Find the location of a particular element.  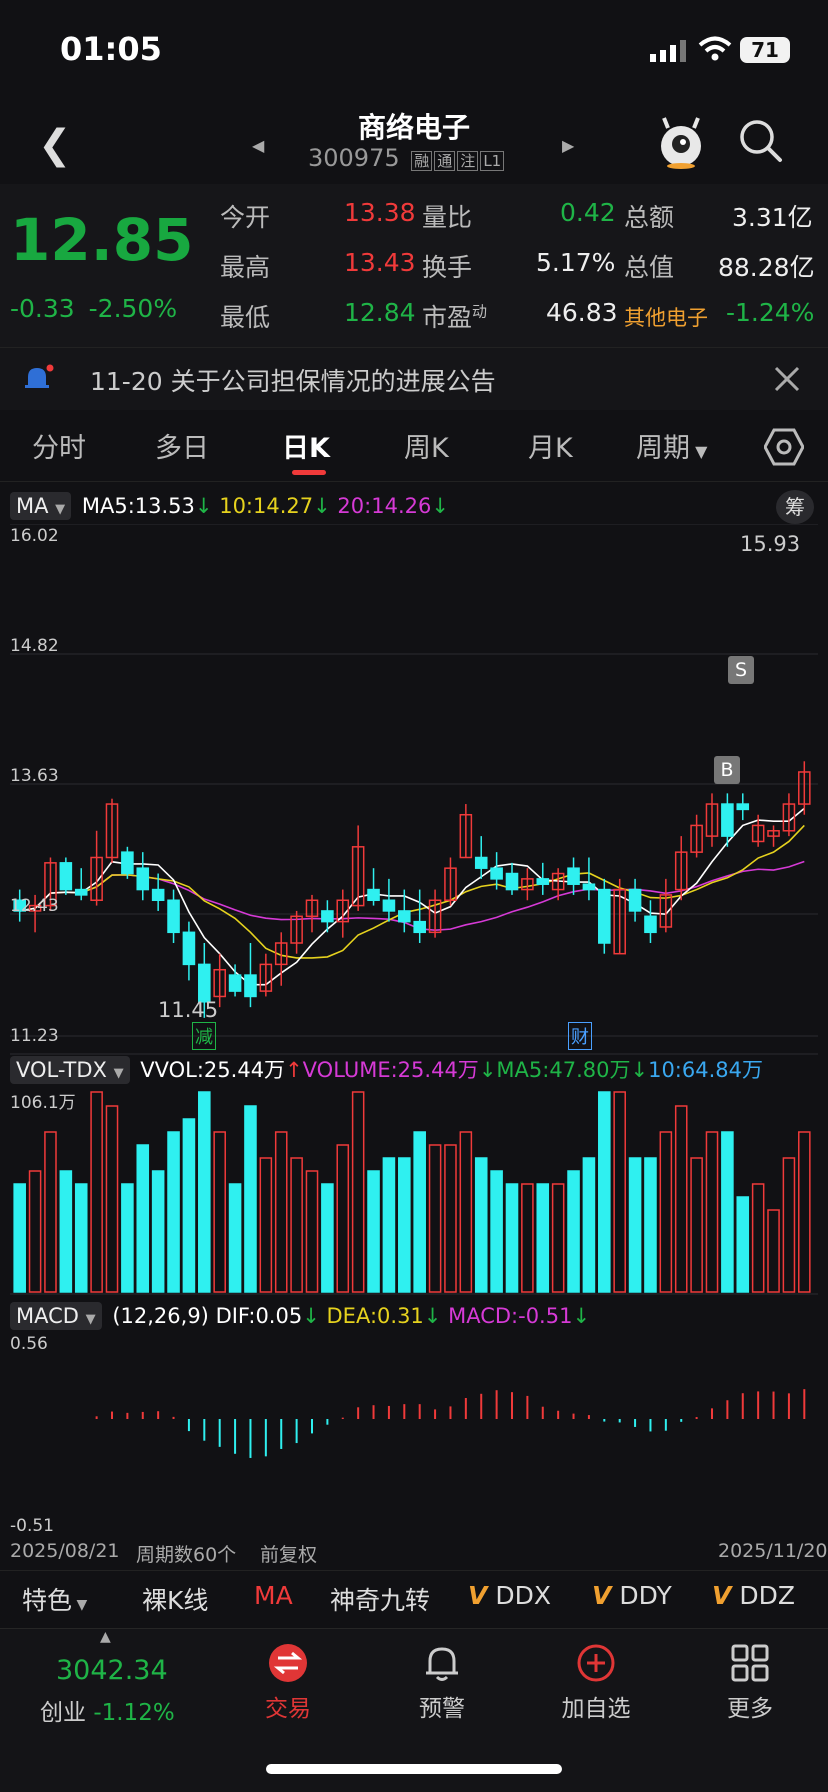

stock-code: 300975 is located at coordinates (354, 158).